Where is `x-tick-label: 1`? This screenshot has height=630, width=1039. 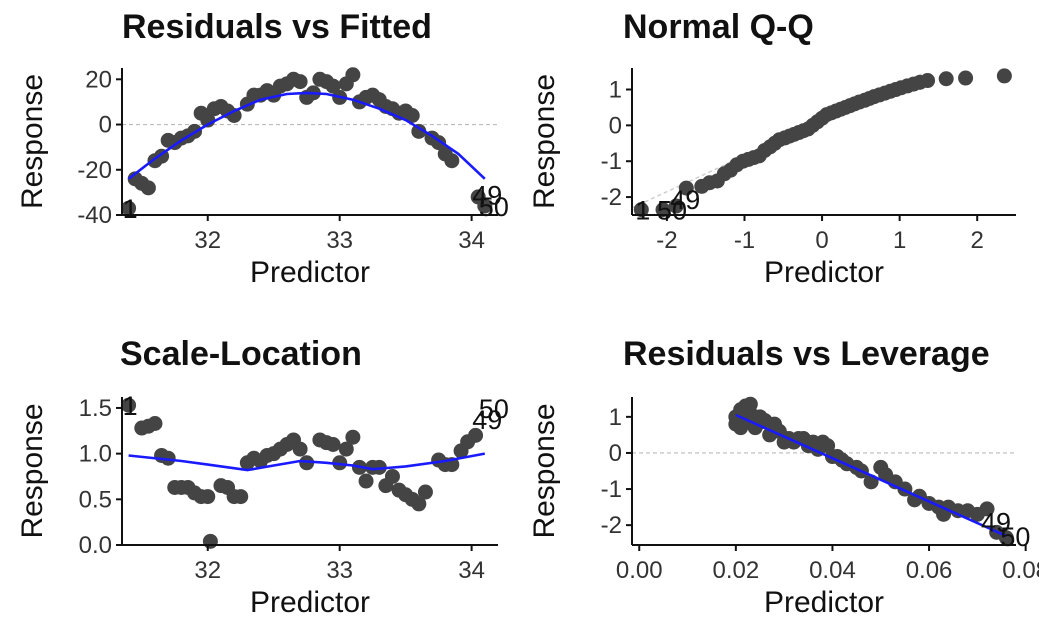
x-tick-label: 1 is located at coordinates (899, 240).